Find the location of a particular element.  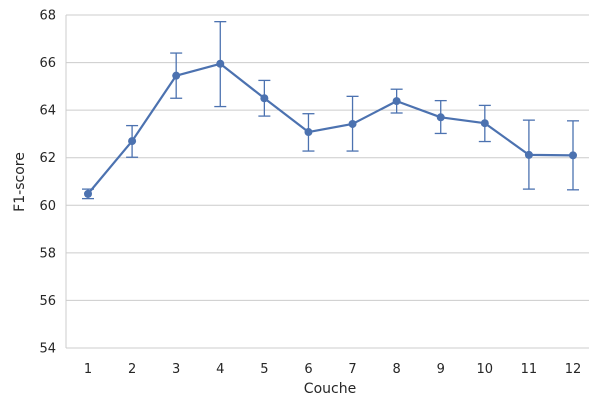

y-tick-label: 66 is located at coordinates (47, 63).